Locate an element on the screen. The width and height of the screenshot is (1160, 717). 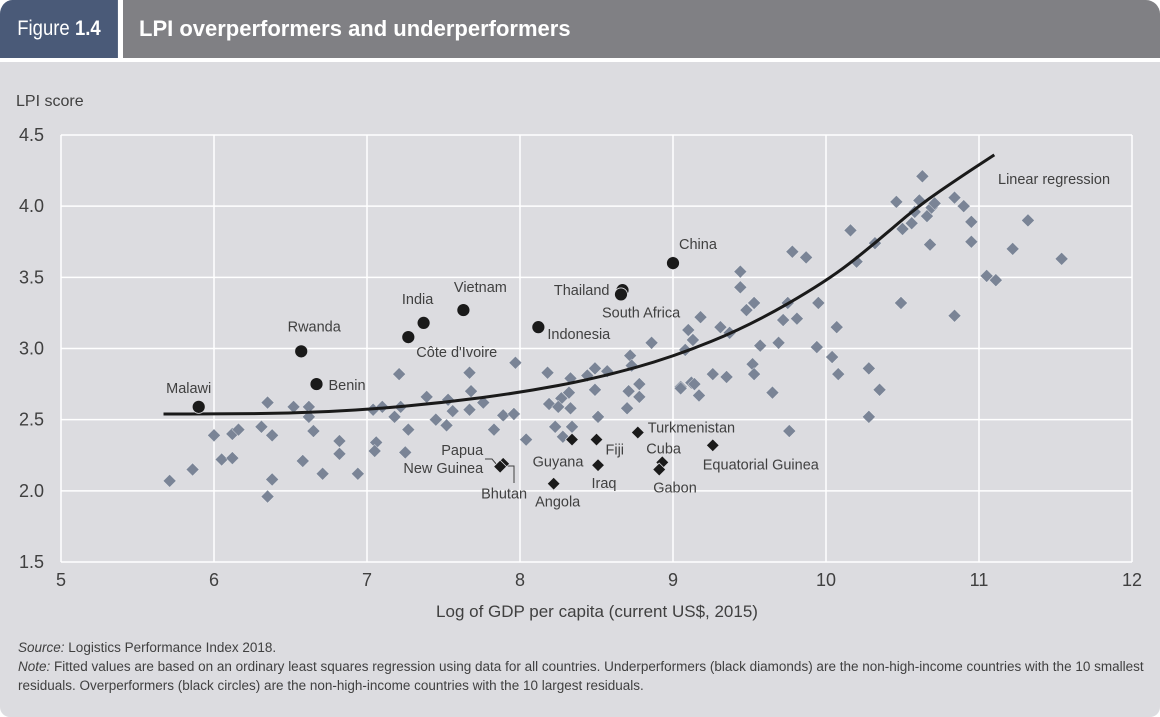
x-tick-labels: 5 6 7 8 9 10 11 12 is located at coordinates (599, 580).